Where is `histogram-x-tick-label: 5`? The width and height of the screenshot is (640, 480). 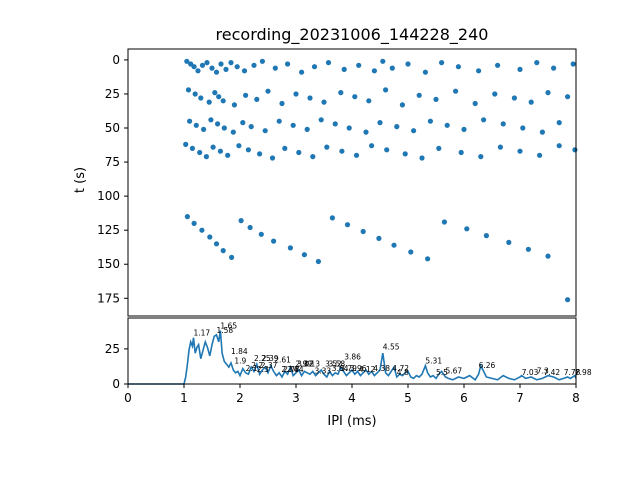
histogram-x-tick-label: 5 is located at coordinates (408, 398).